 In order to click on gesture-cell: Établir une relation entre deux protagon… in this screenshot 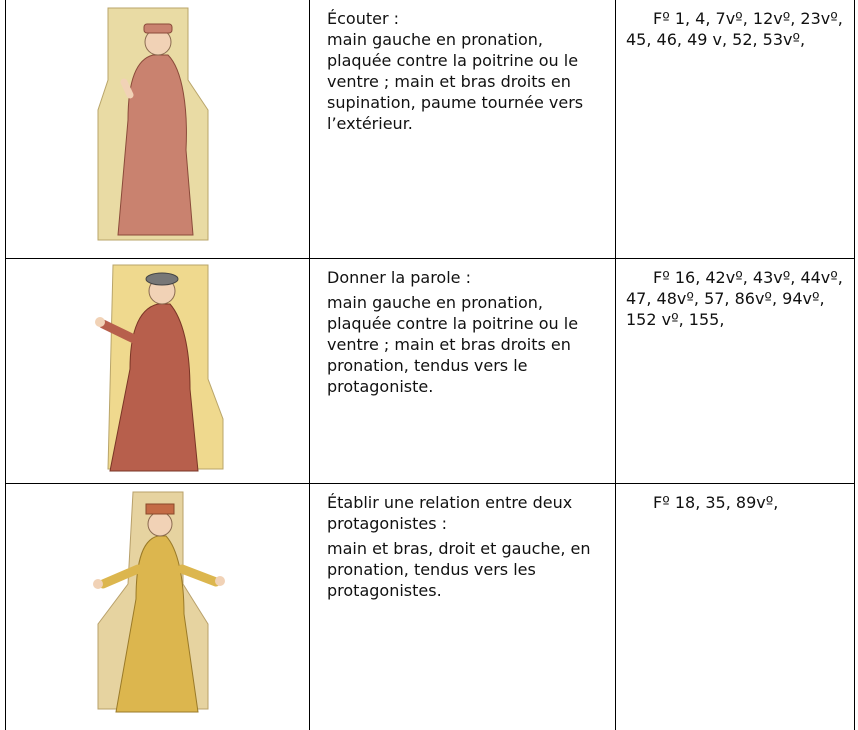, I will do `click(462, 606)`.